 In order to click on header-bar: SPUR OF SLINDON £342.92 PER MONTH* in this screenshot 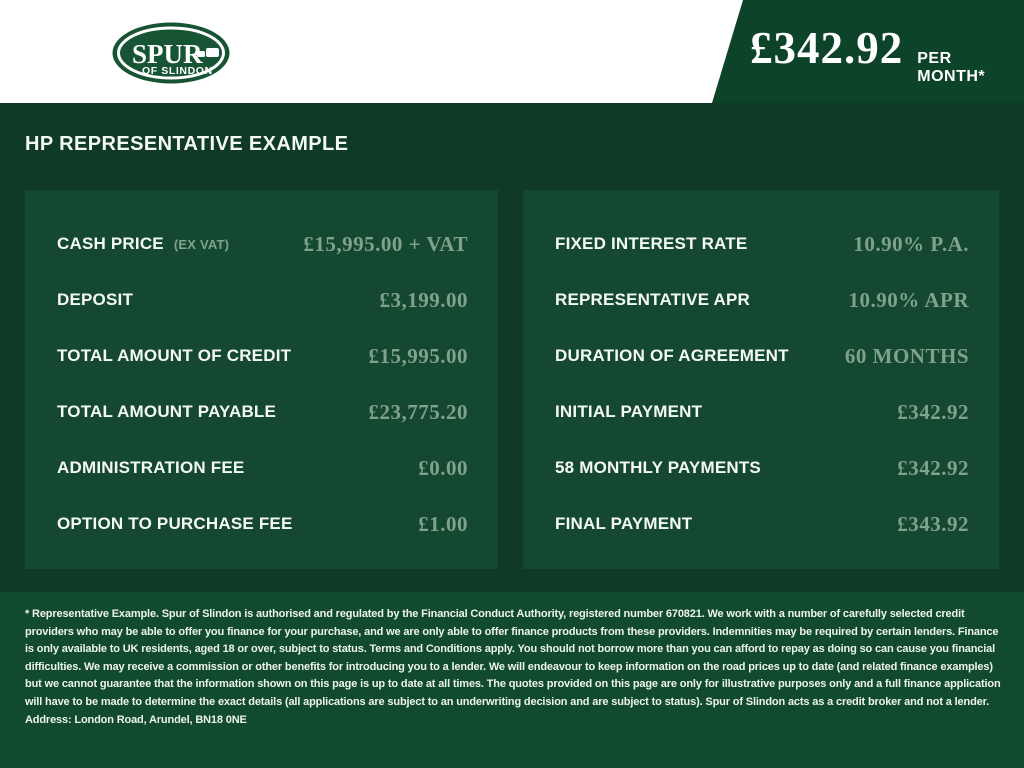, I will do `click(512, 51)`.